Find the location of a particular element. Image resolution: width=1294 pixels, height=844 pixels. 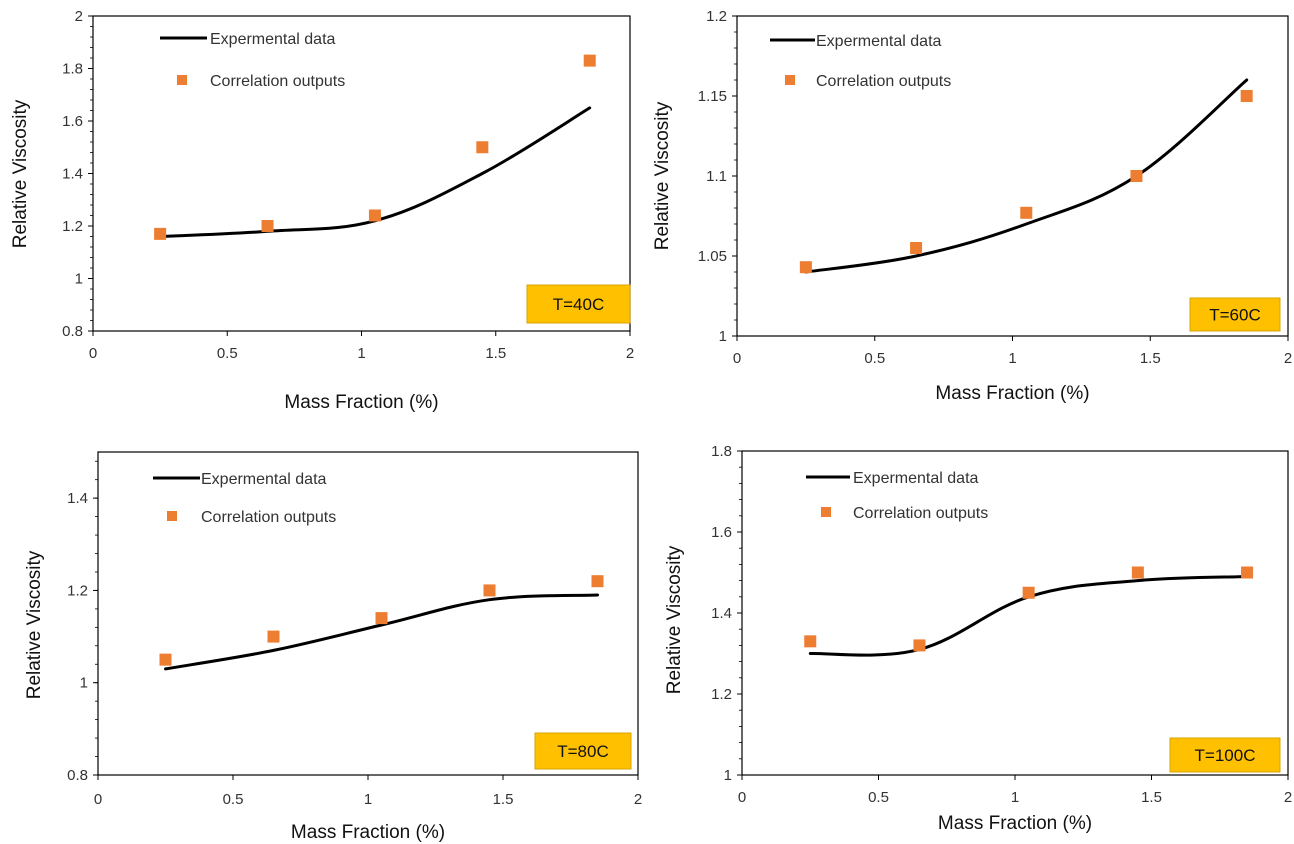

y-tick-label: 2 is located at coordinates (79, 16).